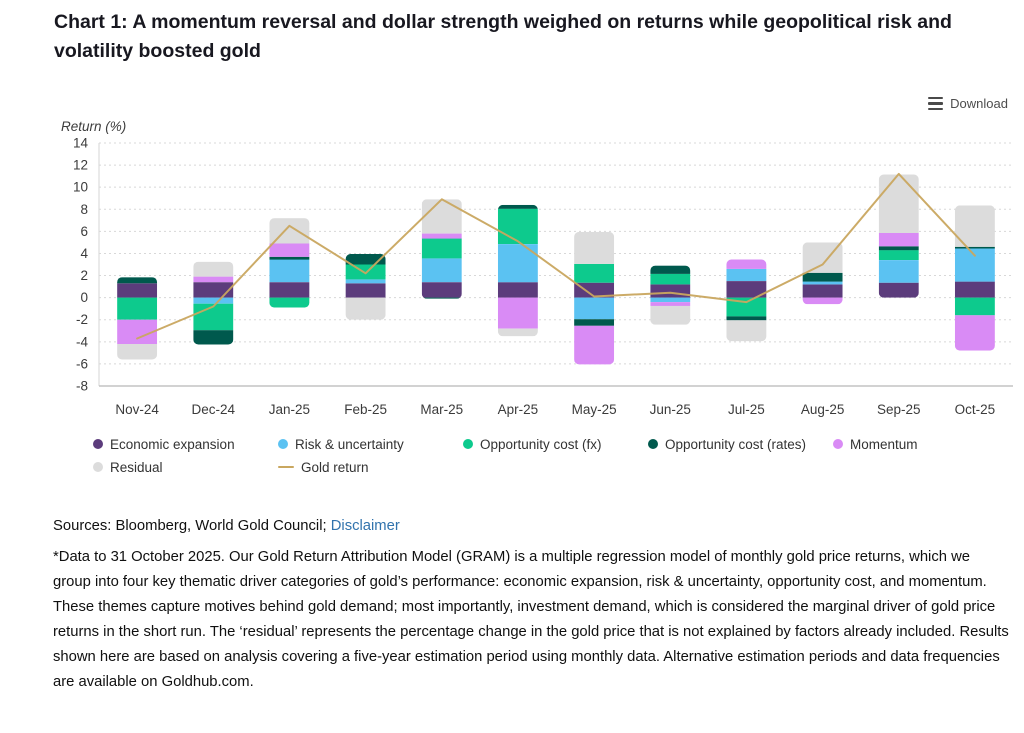 The height and width of the screenshot is (733, 1024). What do you see at coordinates (518, 409) in the screenshot?
I see `x-tick-label: Apr-25` at bounding box center [518, 409].